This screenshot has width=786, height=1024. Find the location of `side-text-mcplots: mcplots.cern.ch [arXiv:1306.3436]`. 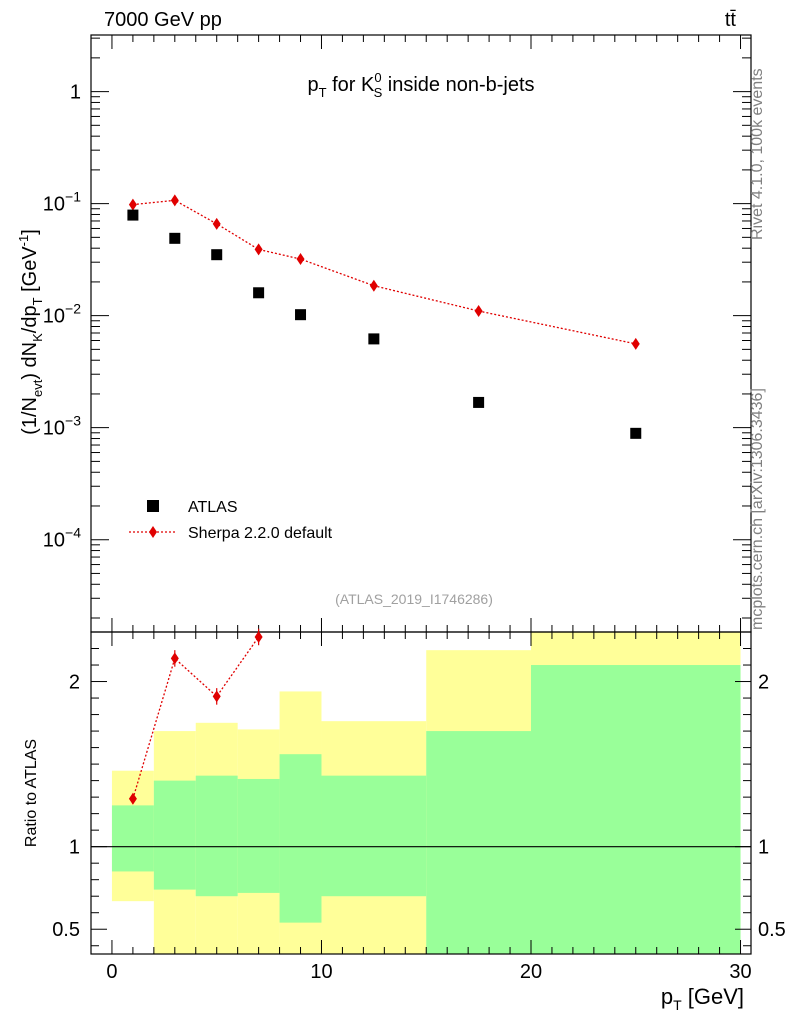

side-text-mcplots: mcplots.cern.ch [arXiv:1306.3436] is located at coordinates (757, 509).